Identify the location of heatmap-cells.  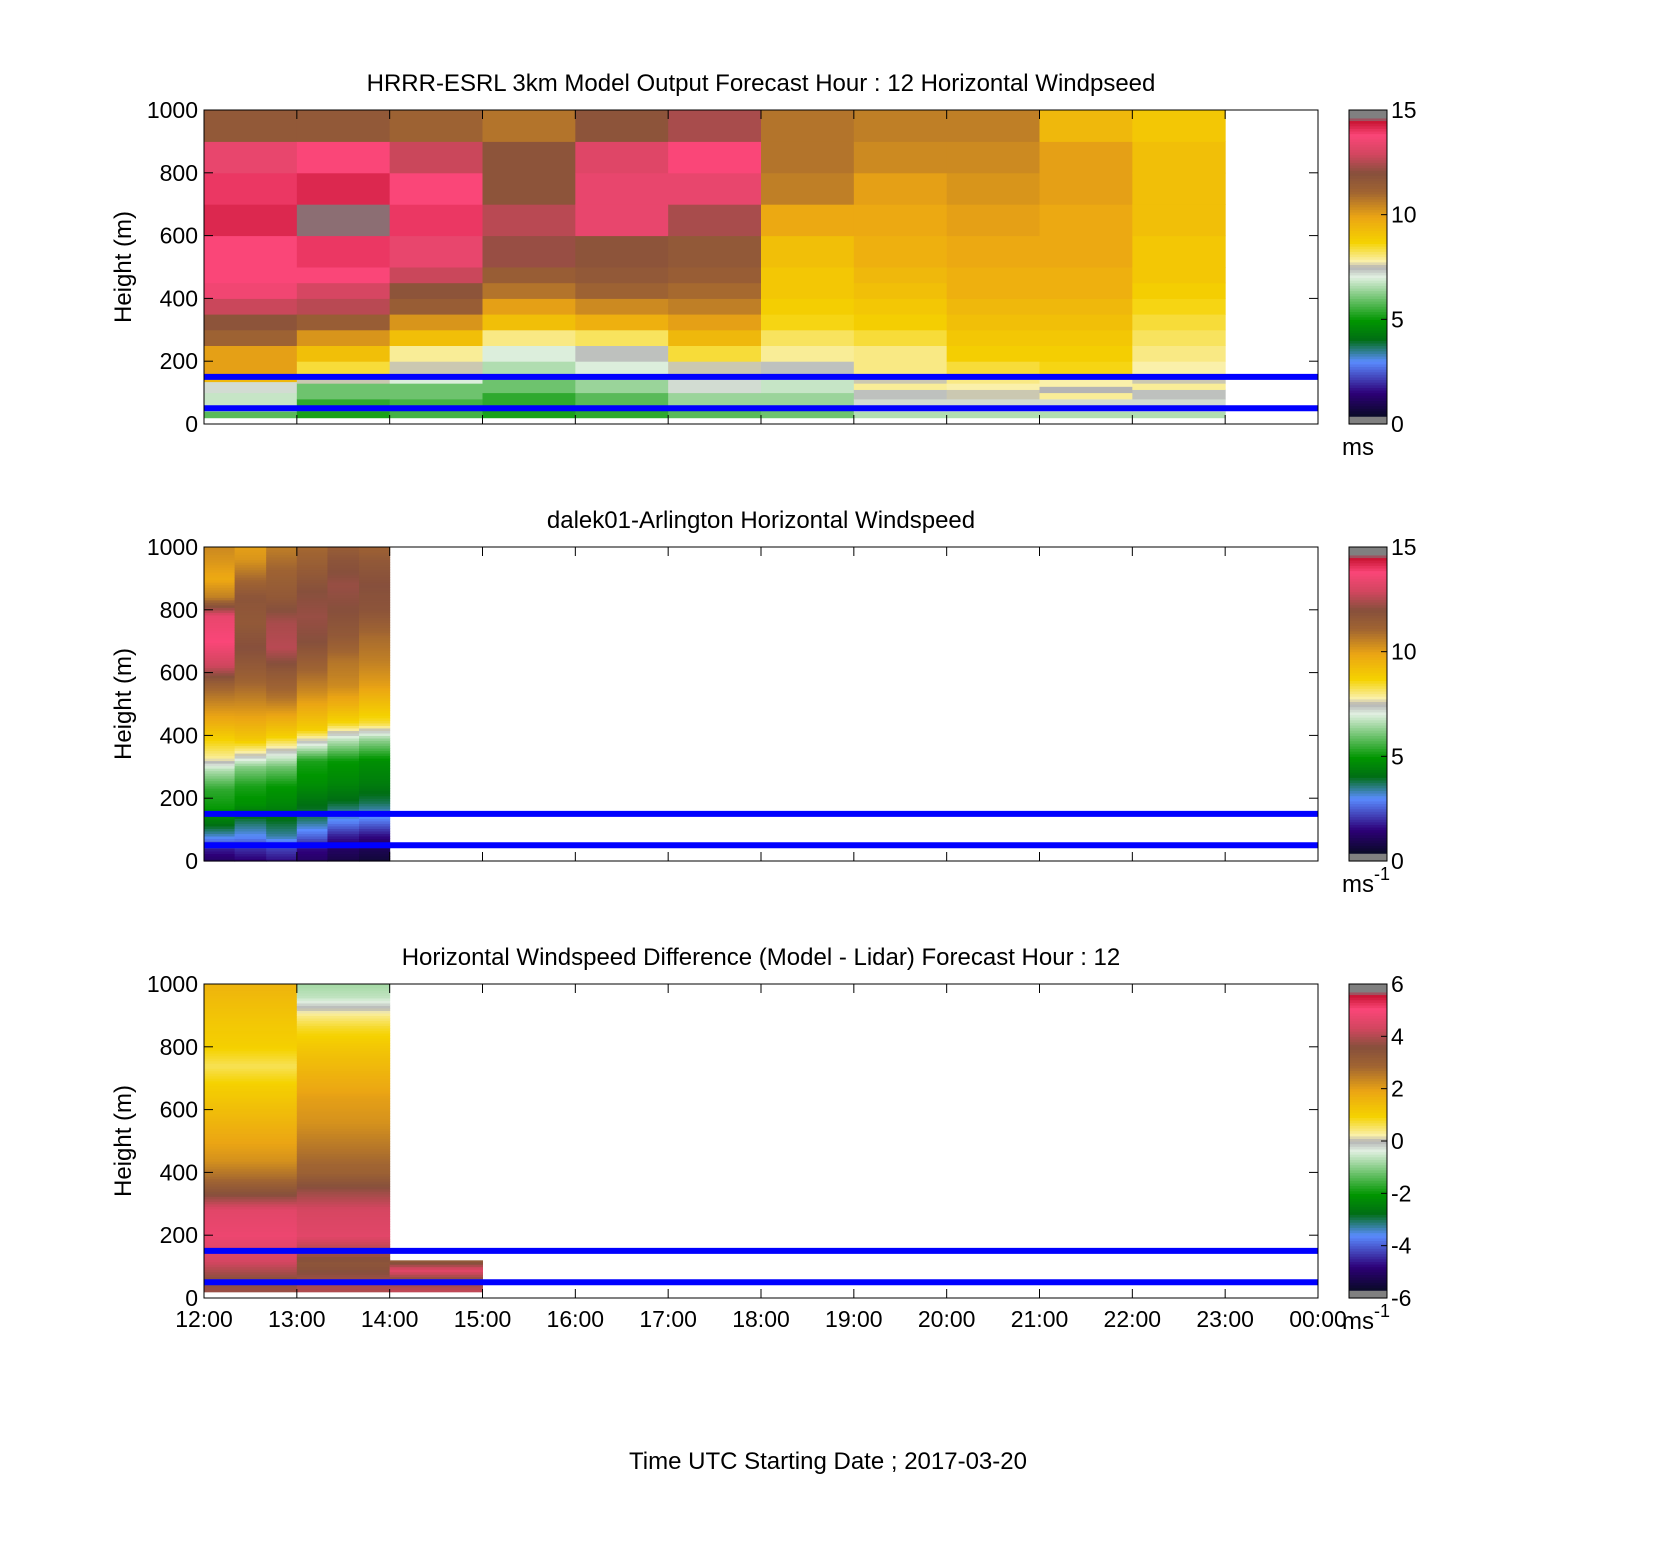
(343, 1138).